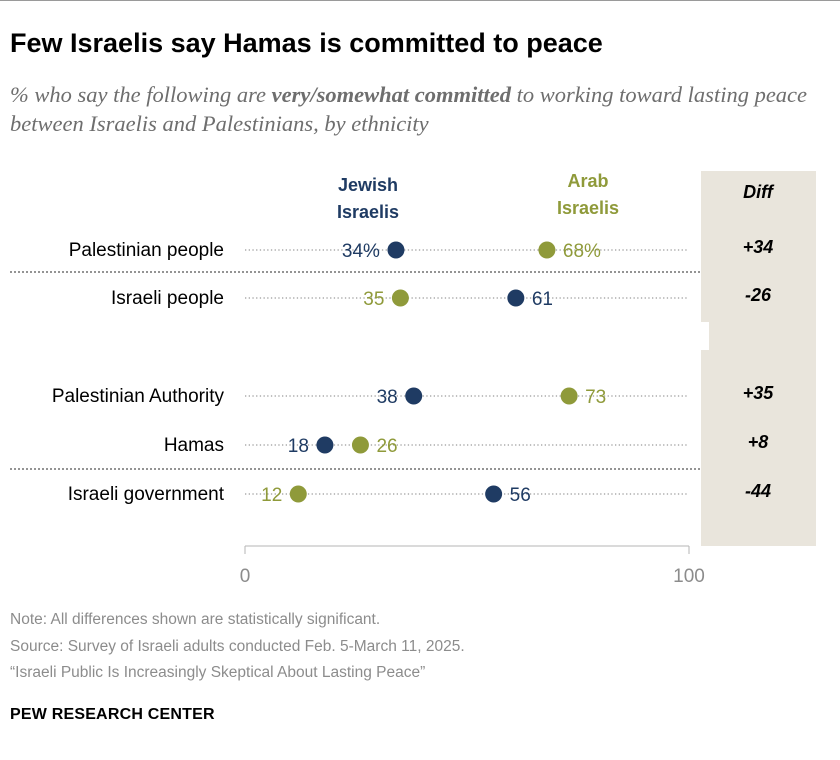 This screenshot has height=760, width=840. Describe the element at coordinates (298, 446) in the screenshot. I see `value-label: 18` at that location.